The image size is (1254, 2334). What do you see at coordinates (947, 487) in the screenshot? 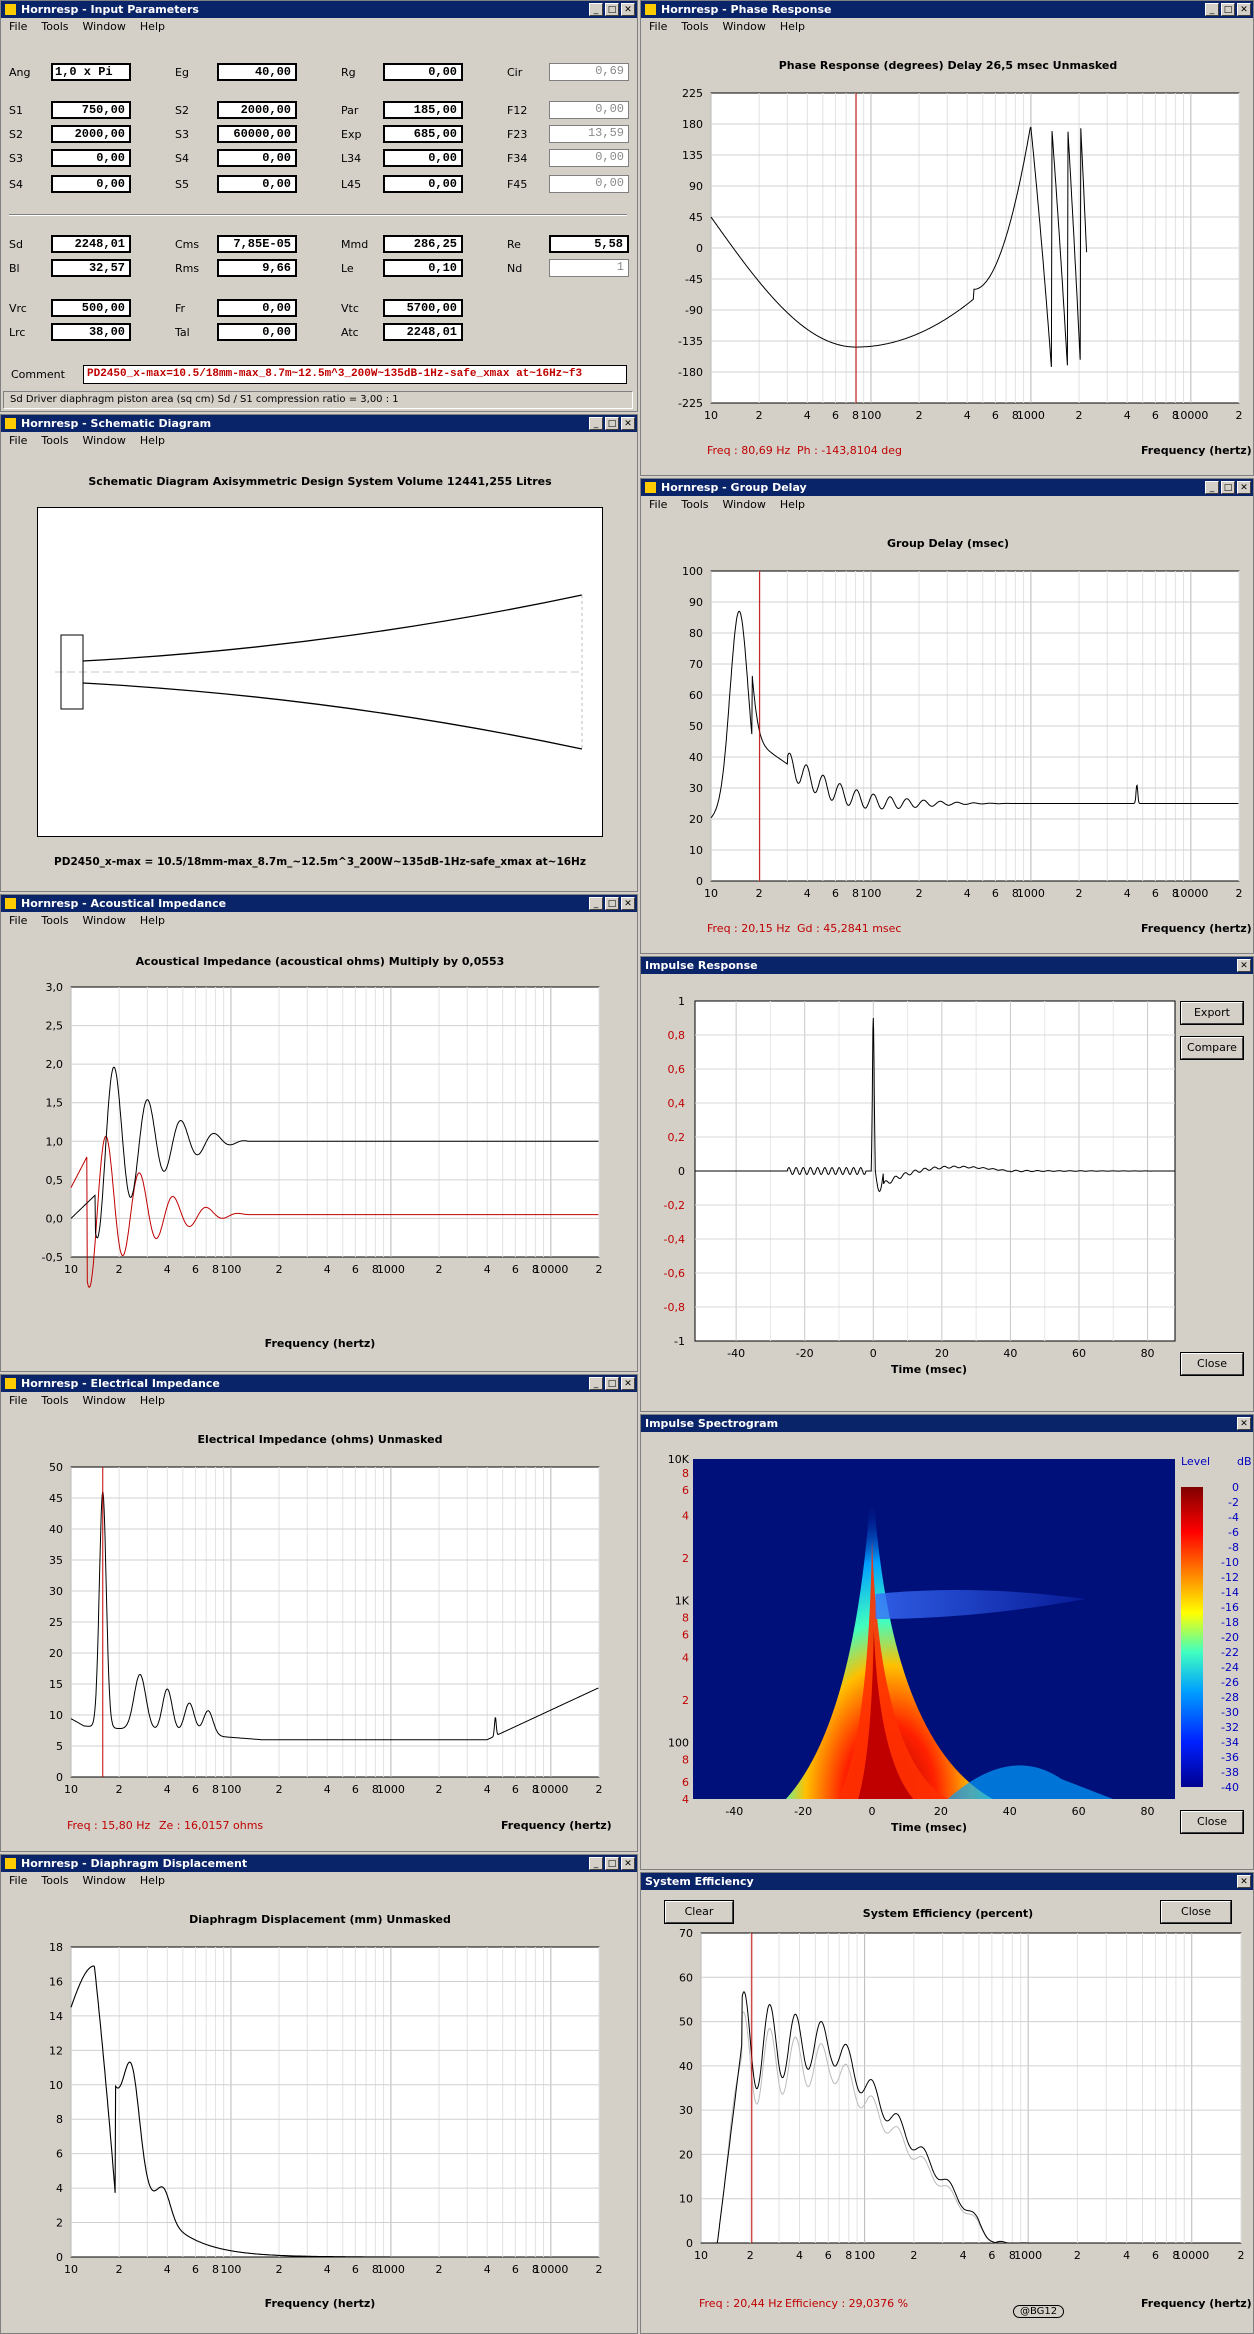
I see `title-bar: Hornresp - Group Delay _ □ ✕` at bounding box center [947, 487].